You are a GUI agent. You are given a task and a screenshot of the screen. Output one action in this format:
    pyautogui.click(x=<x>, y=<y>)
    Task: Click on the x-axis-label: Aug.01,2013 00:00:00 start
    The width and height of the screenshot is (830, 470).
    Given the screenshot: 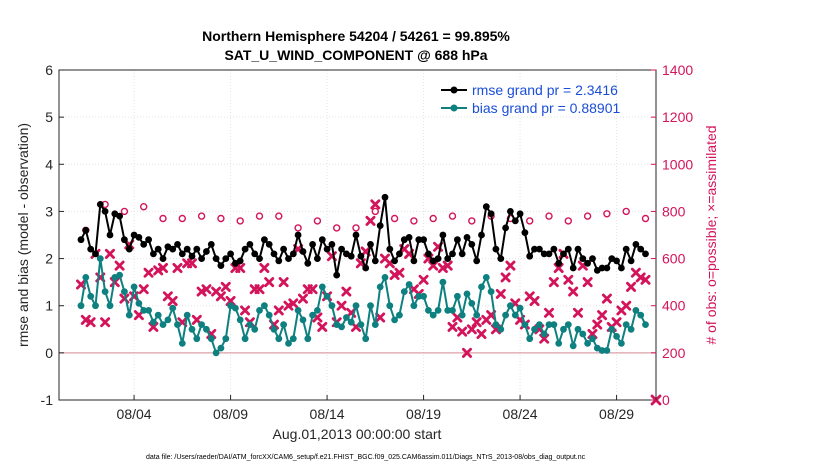 What is the action you would take?
    pyautogui.click(x=357, y=434)
    